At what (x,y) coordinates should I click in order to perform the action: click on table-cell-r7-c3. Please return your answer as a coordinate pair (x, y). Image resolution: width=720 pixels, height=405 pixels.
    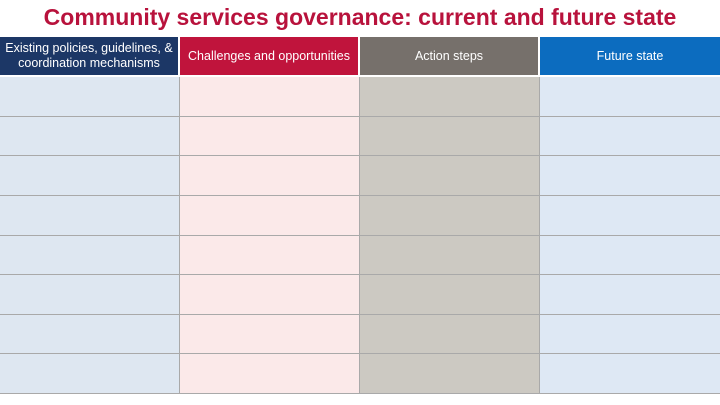
    Looking at the image, I should click on (450, 334).